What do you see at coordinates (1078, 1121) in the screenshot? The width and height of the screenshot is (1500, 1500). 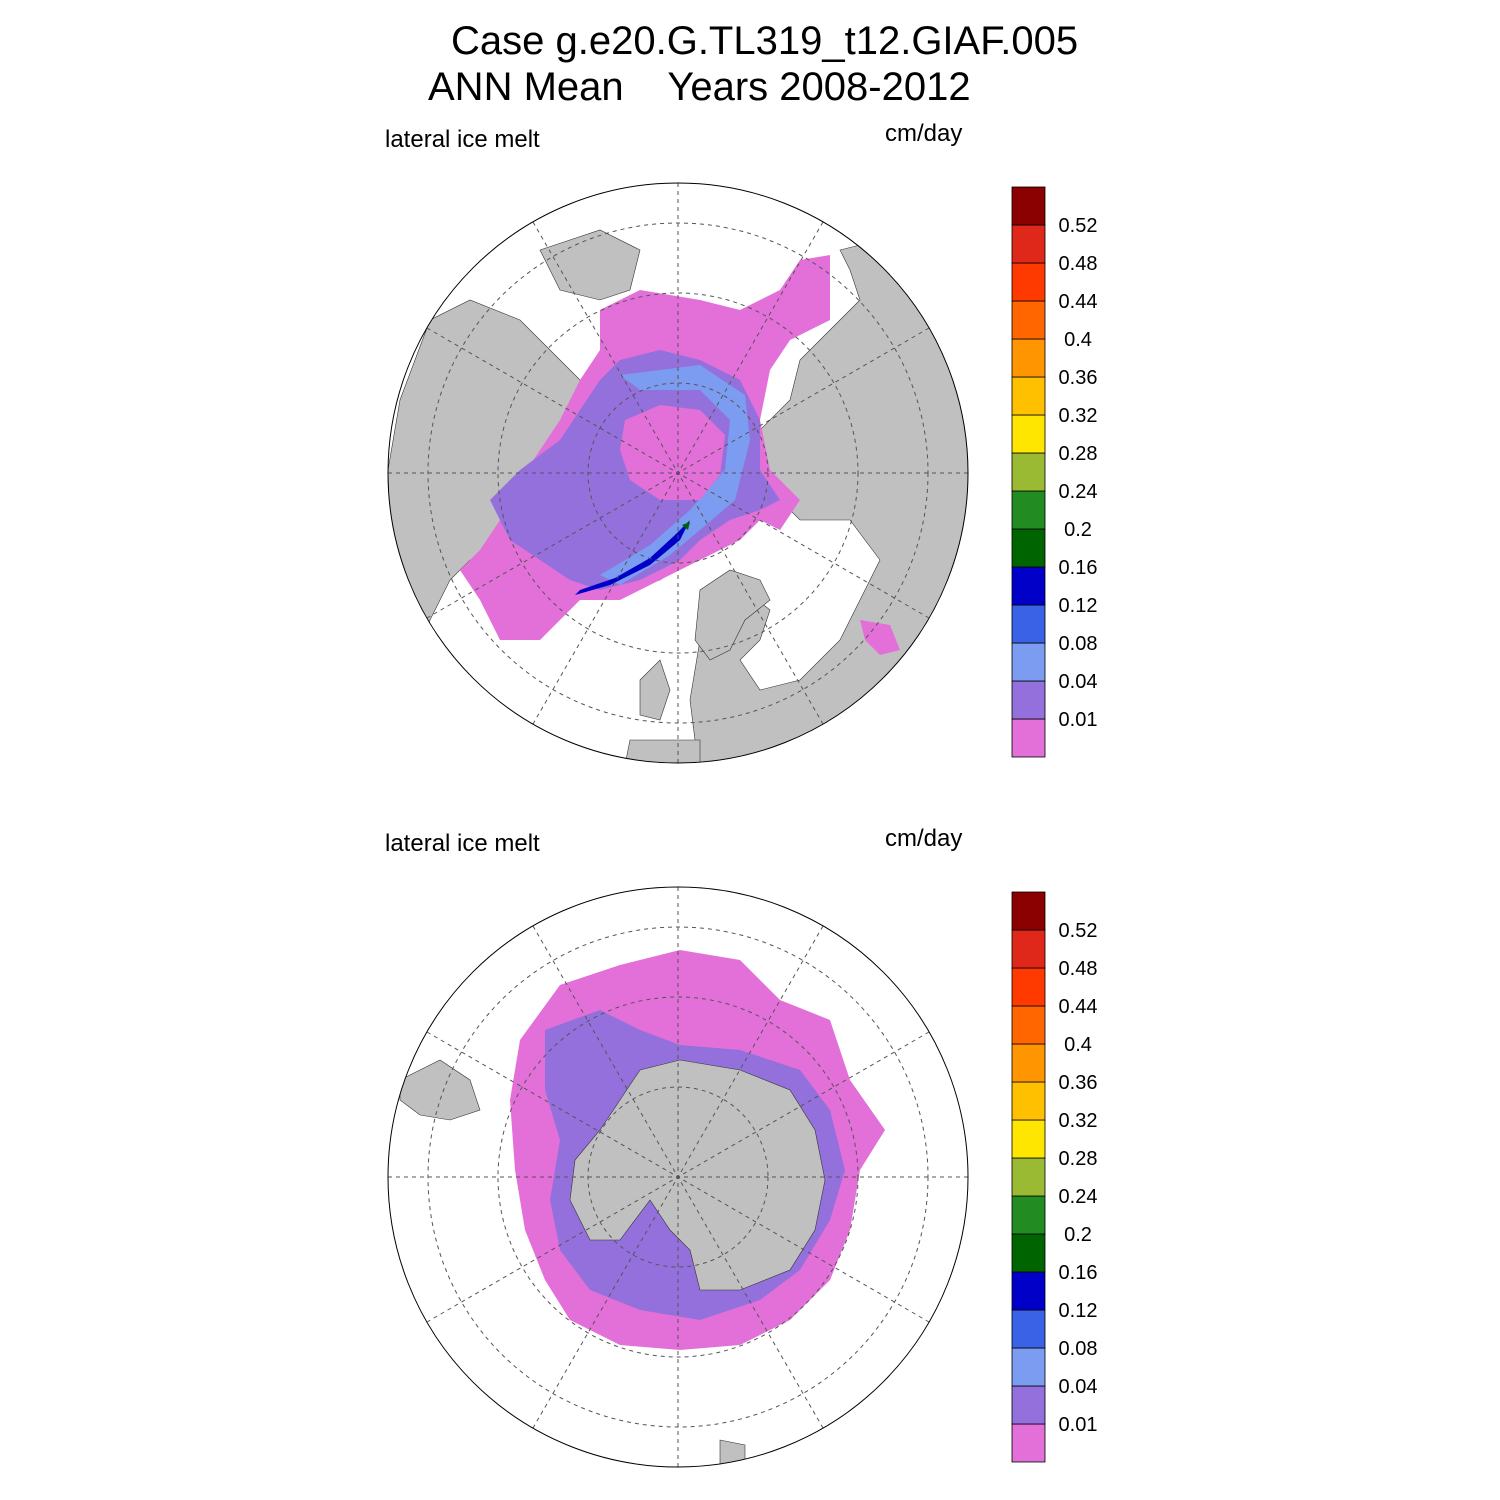 I see `colorbar-south-tick-label: 0.32` at bounding box center [1078, 1121].